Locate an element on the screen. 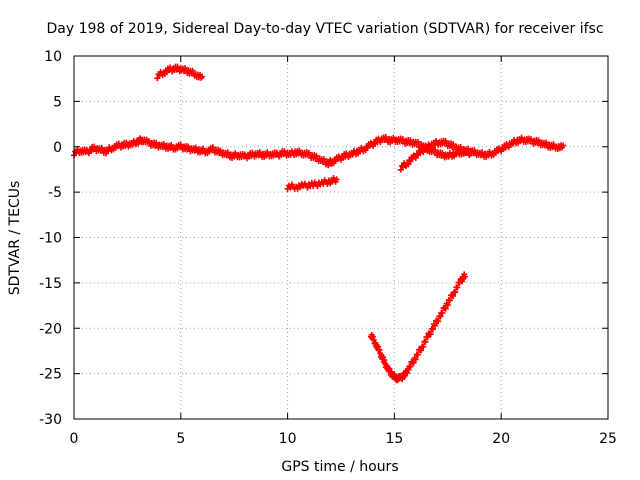 This screenshot has height=480, width=640. y-tick-label: -5 is located at coordinates (55, 193).